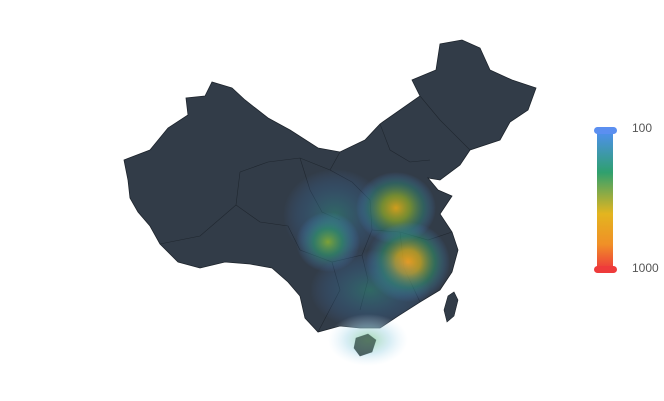  I want to click on legend-gradient-bar, so click(605, 200).